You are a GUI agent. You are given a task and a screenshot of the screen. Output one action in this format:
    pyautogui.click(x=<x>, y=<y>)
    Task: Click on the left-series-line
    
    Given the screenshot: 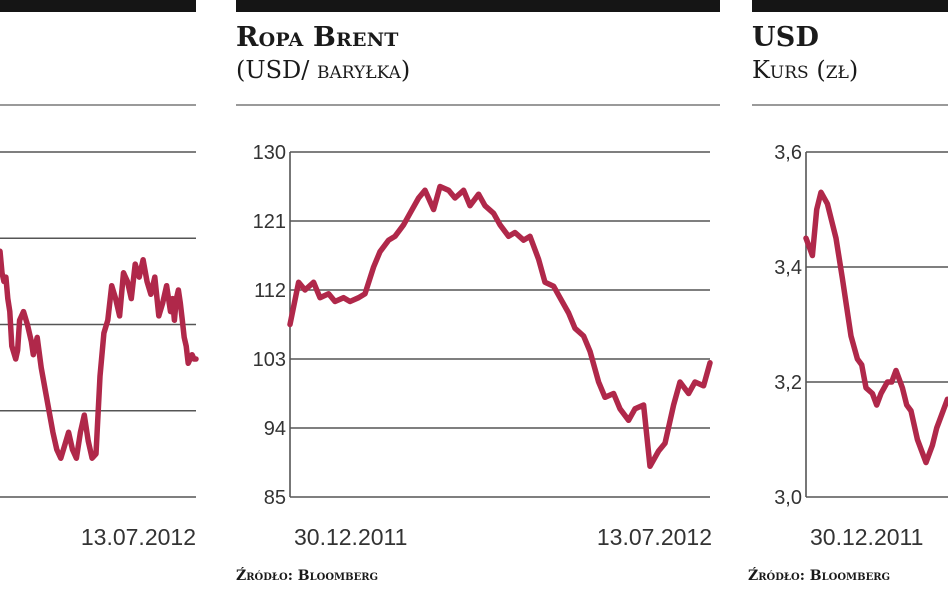 What is the action you would take?
    pyautogui.click(x=99, y=354)
    